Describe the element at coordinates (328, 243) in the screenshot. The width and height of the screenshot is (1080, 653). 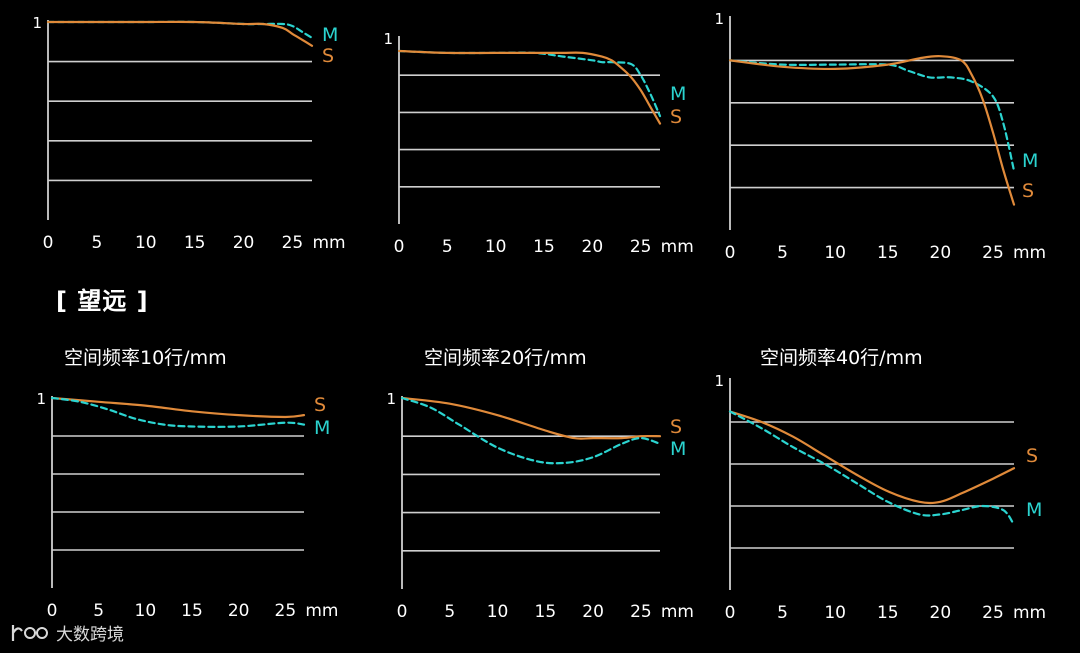
I see `chart1-x-unit-label: mm` at that location.